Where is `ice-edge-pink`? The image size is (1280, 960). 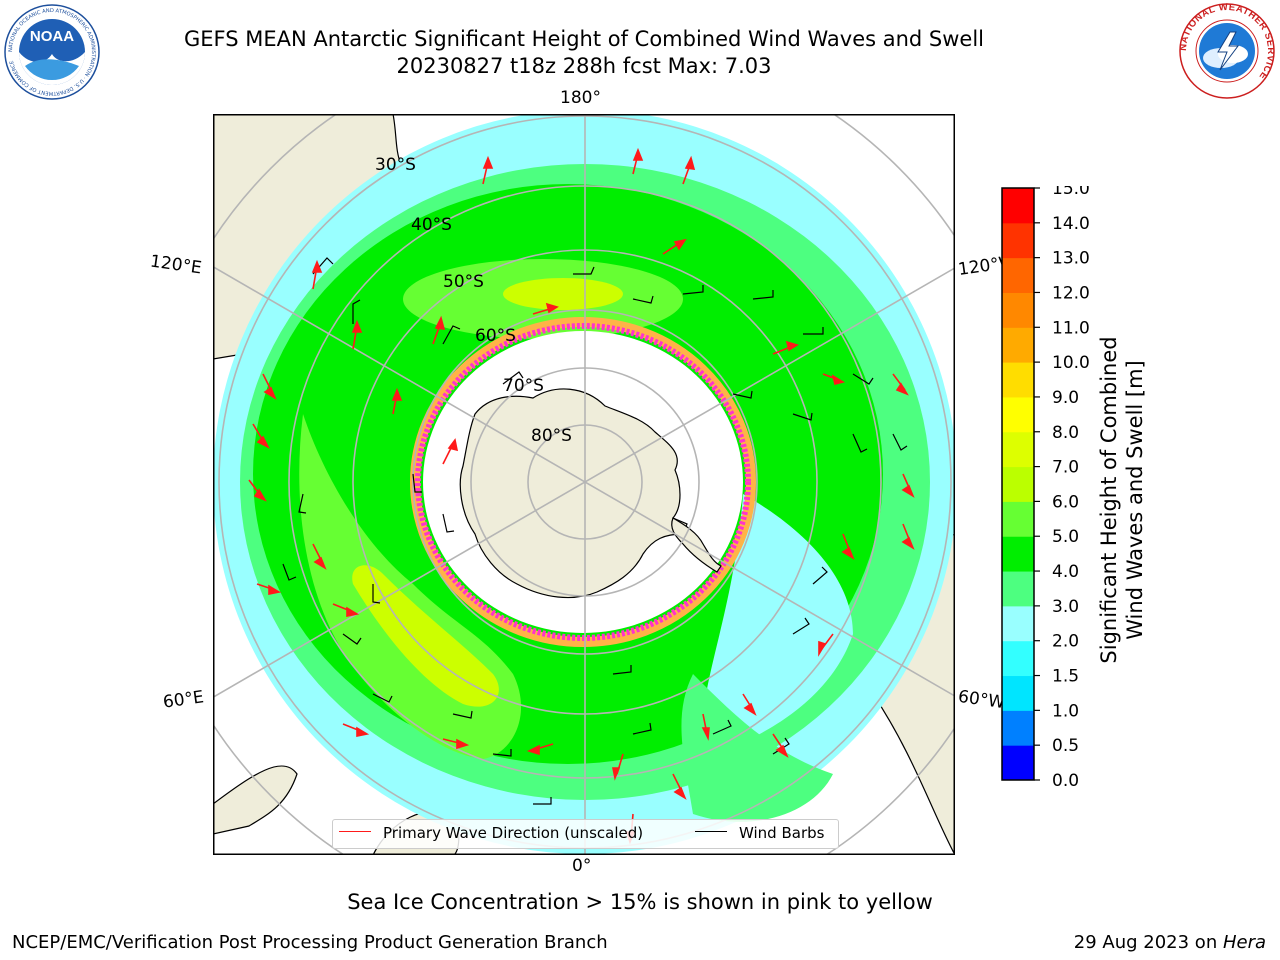 ice-edge-pink is located at coordinates (583, 482).